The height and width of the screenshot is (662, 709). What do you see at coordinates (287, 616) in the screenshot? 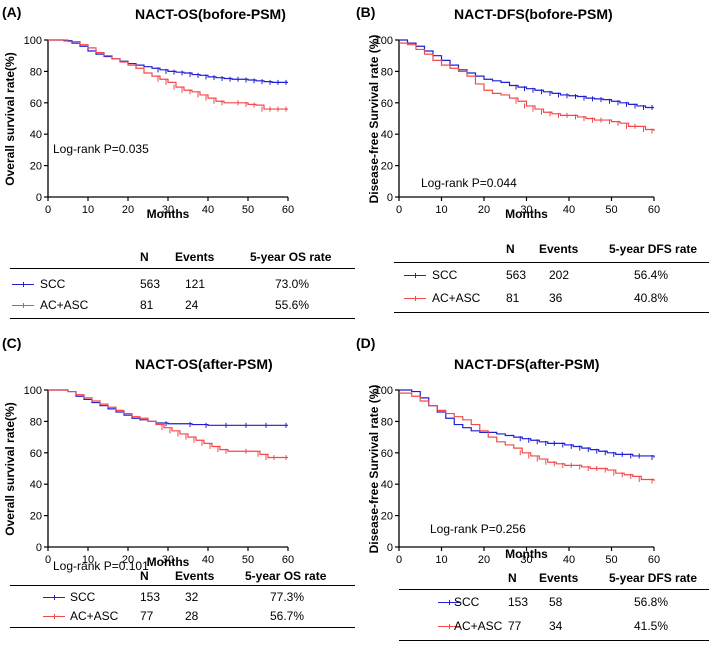
I see `table-cell-rate: 56.7%` at bounding box center [287, 616].